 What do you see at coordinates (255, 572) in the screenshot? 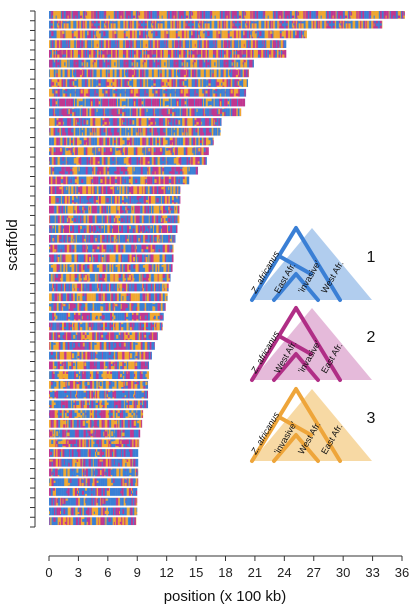
I see `x-tick-label: 21` at bounding box center [255, 572].